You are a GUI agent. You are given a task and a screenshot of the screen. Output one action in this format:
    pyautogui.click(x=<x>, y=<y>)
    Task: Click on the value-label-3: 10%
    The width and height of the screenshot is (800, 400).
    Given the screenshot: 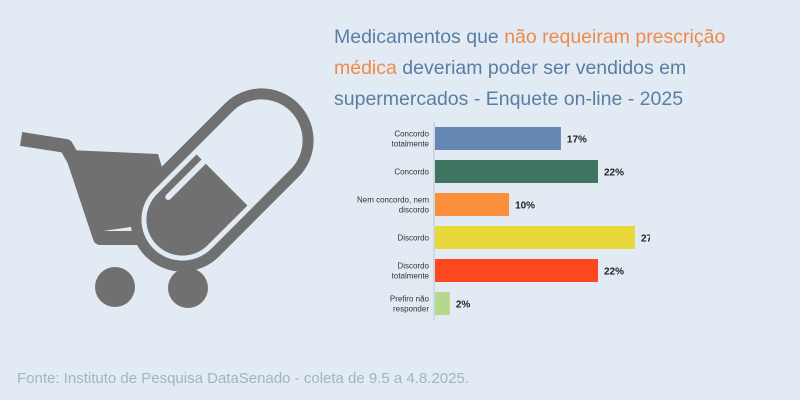 What is the action you would take?
    pyautogui.click(x=525, y=206)
    